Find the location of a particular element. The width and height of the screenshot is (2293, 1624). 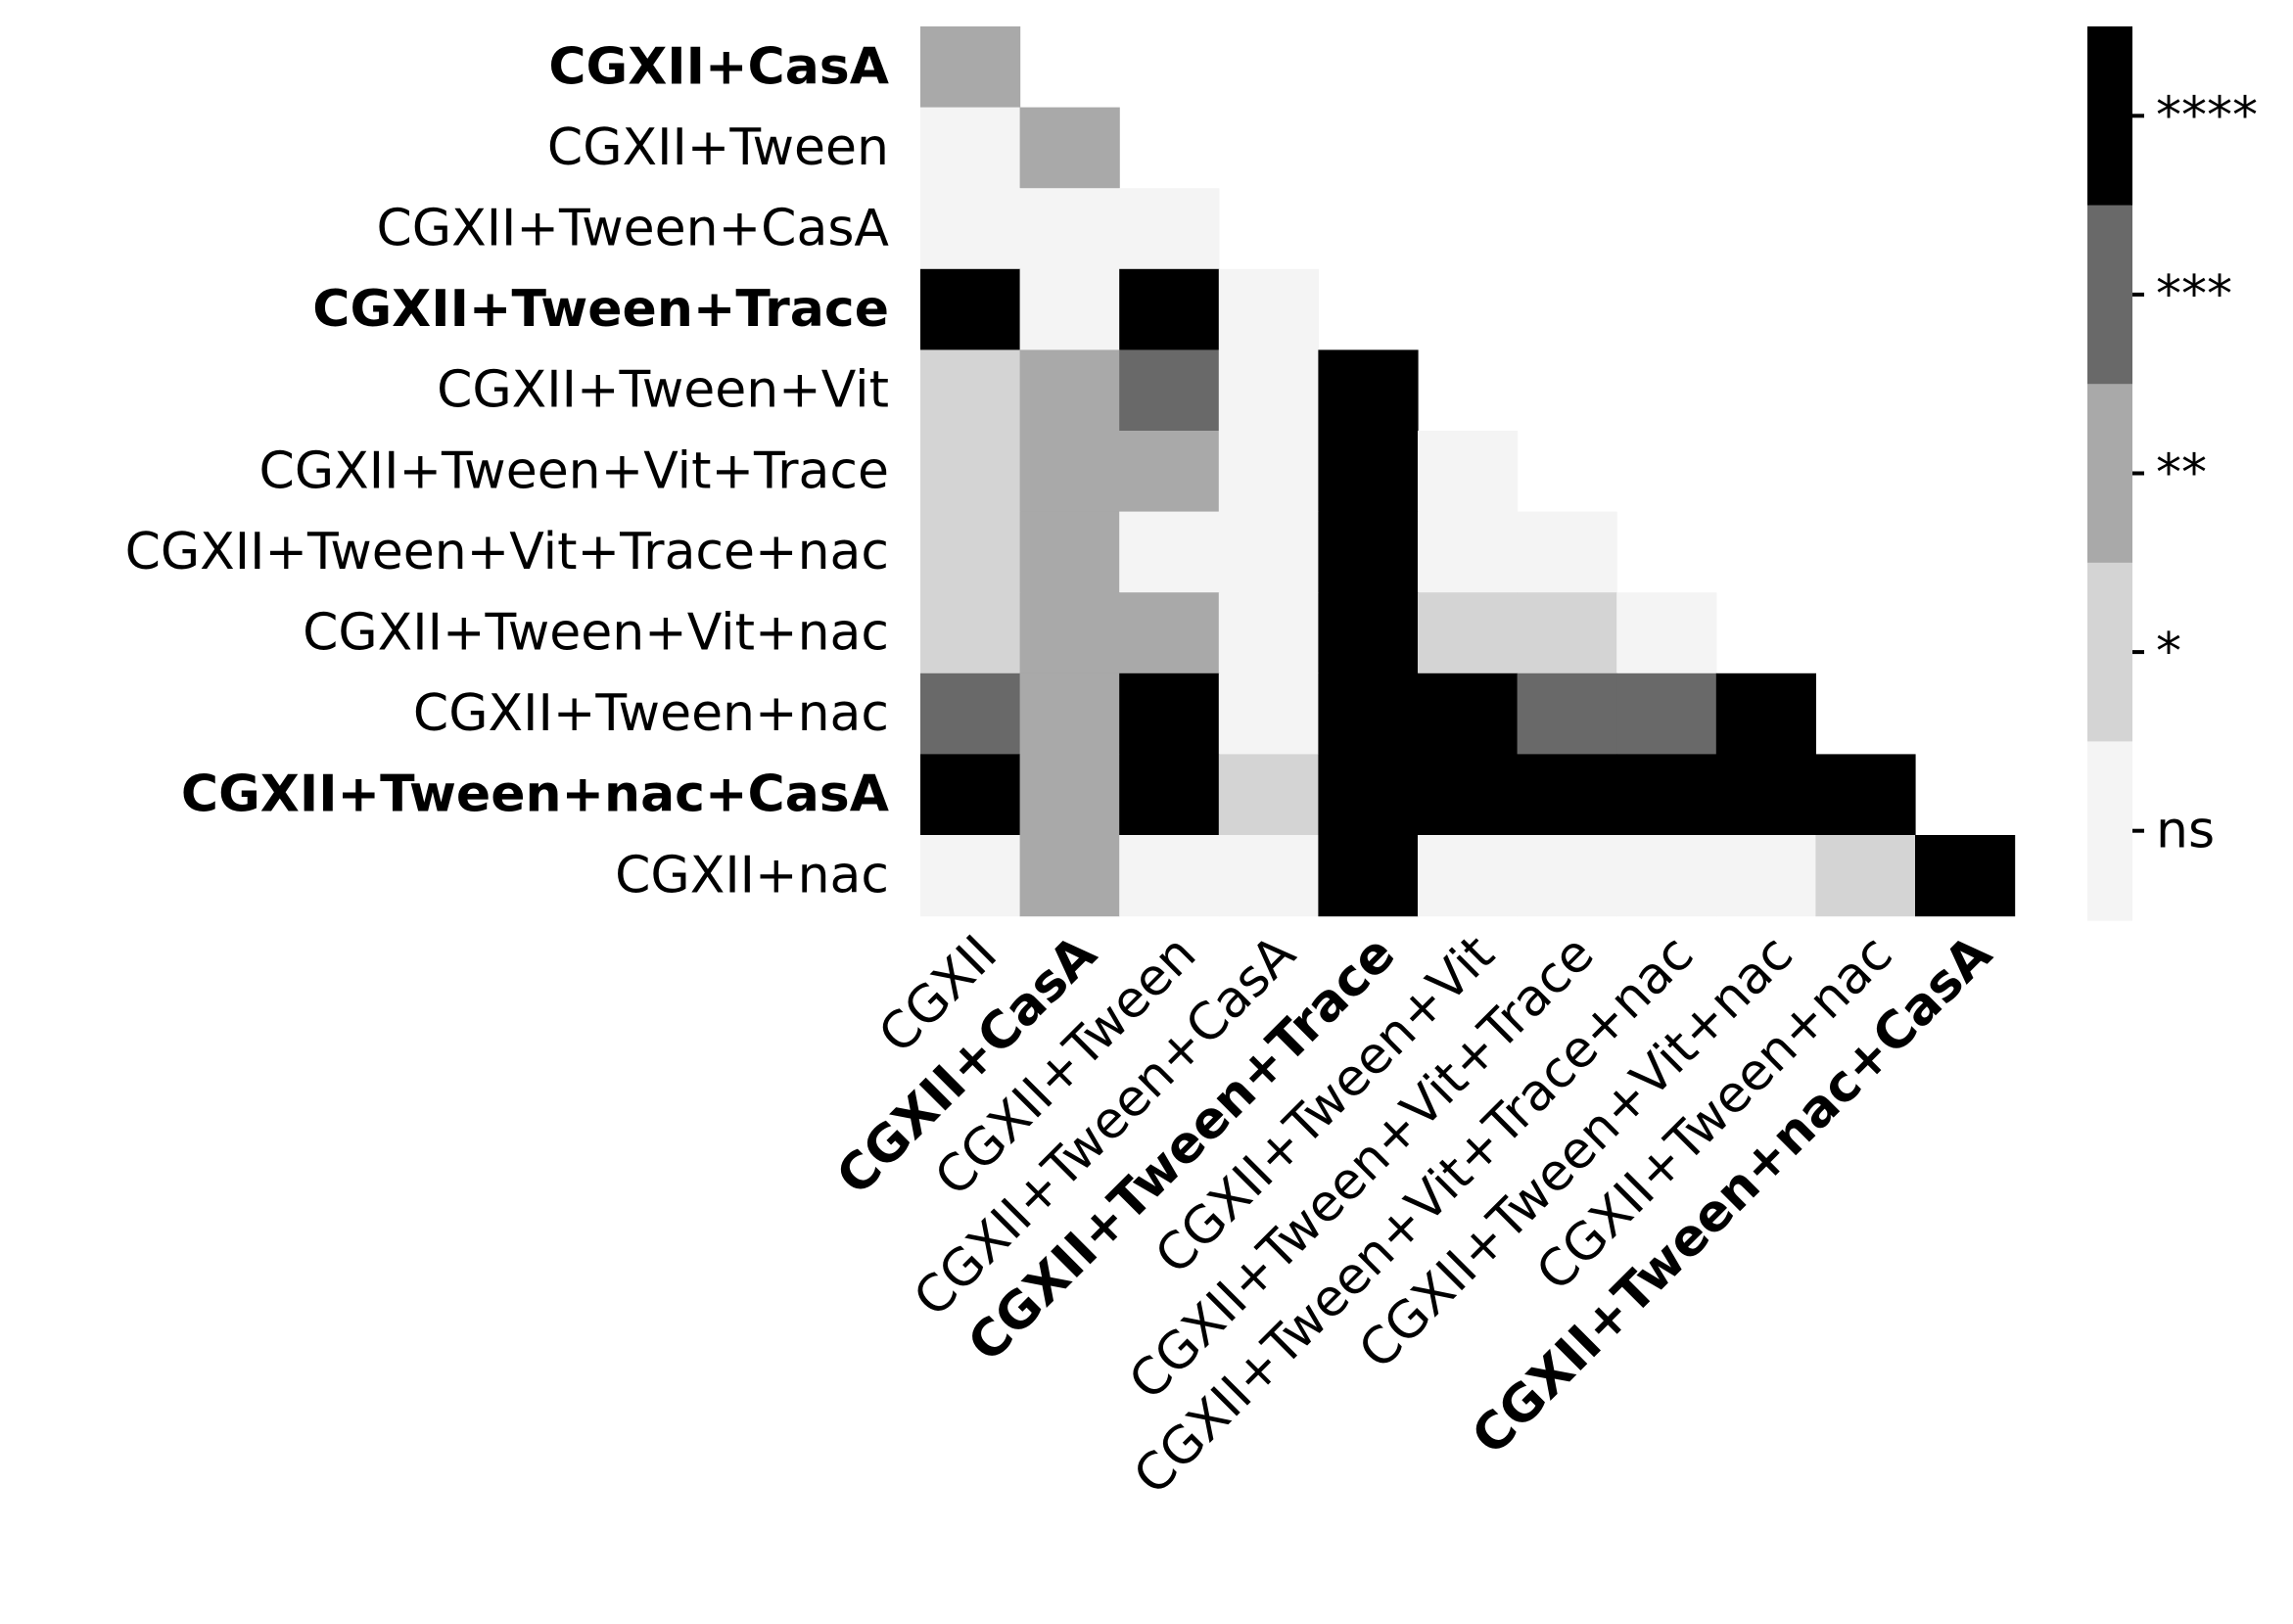

heatmap-cell-r2-c1 is located at coordinates (1069, 229).